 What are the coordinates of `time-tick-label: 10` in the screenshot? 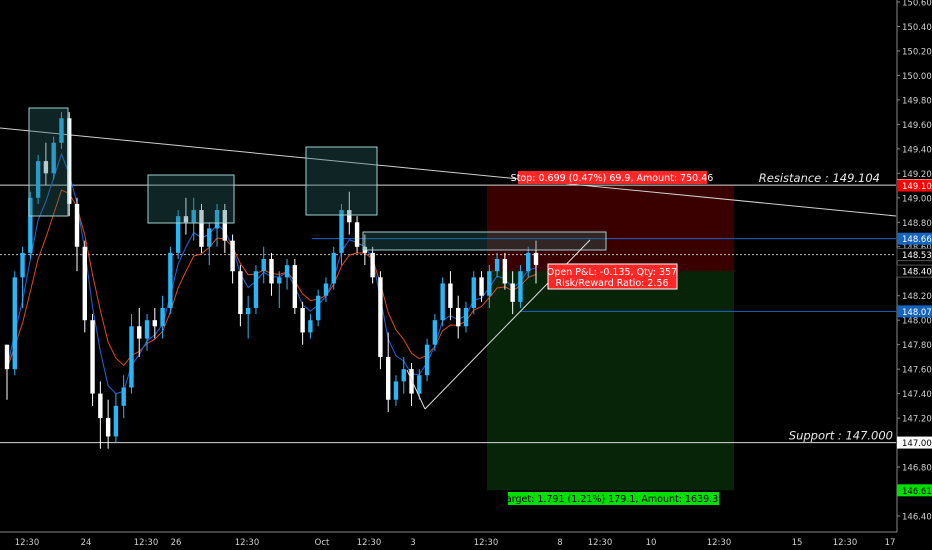 It's located at (651, 543).